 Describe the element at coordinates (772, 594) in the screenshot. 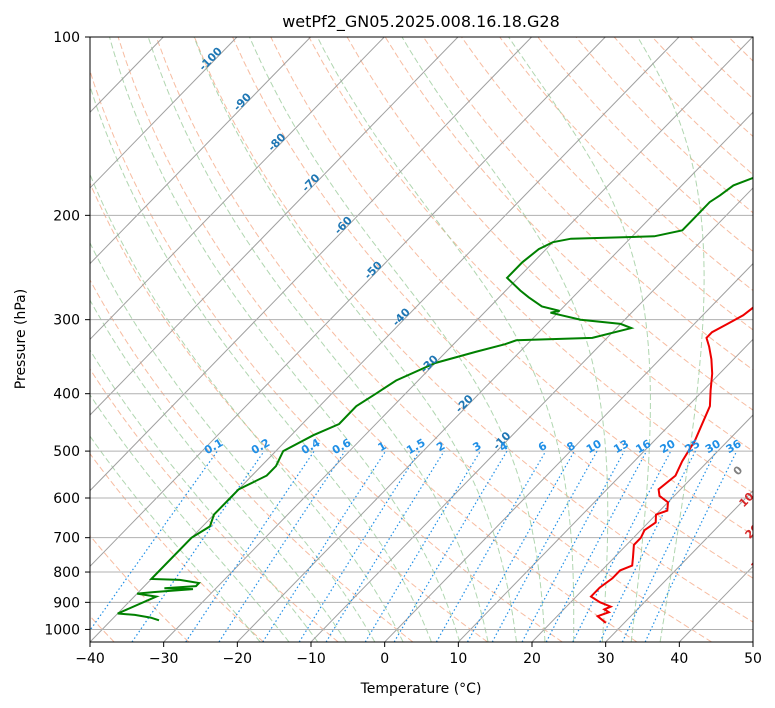

I see `theta-e-label: 40` at that location.